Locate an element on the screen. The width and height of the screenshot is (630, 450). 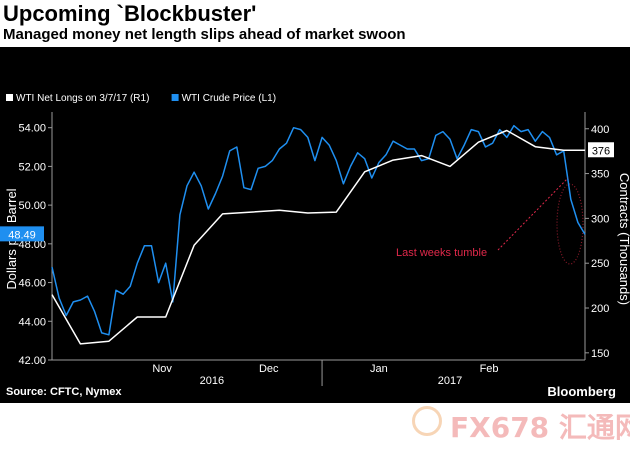
x-tick-label: Dec is located at coordinates (269, 369).